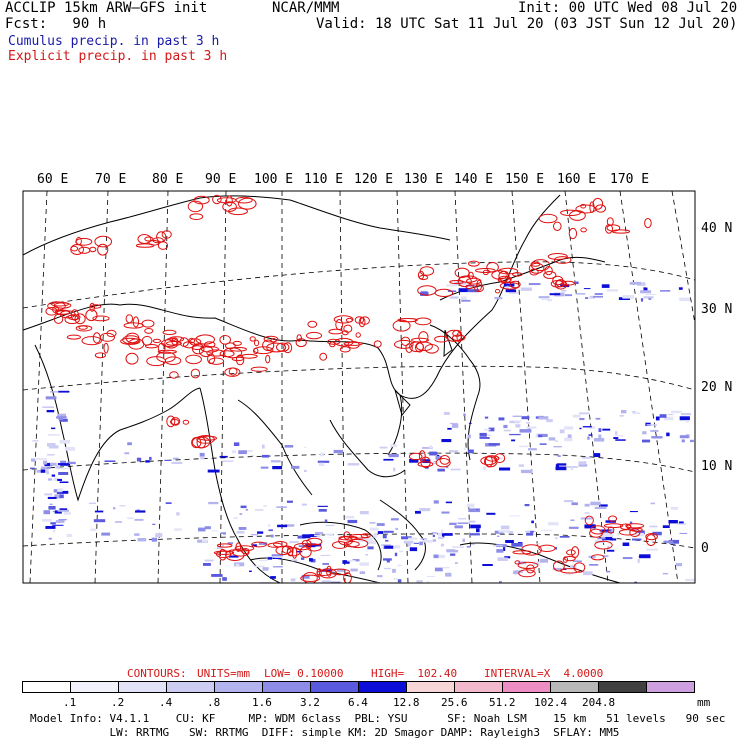 The height and width of the screenshot is (740, 740). What do you see at coordinates (166, 702) in the screenshot?
I see `colorbar-tick-label: .4` at bounding box center [166, 702].